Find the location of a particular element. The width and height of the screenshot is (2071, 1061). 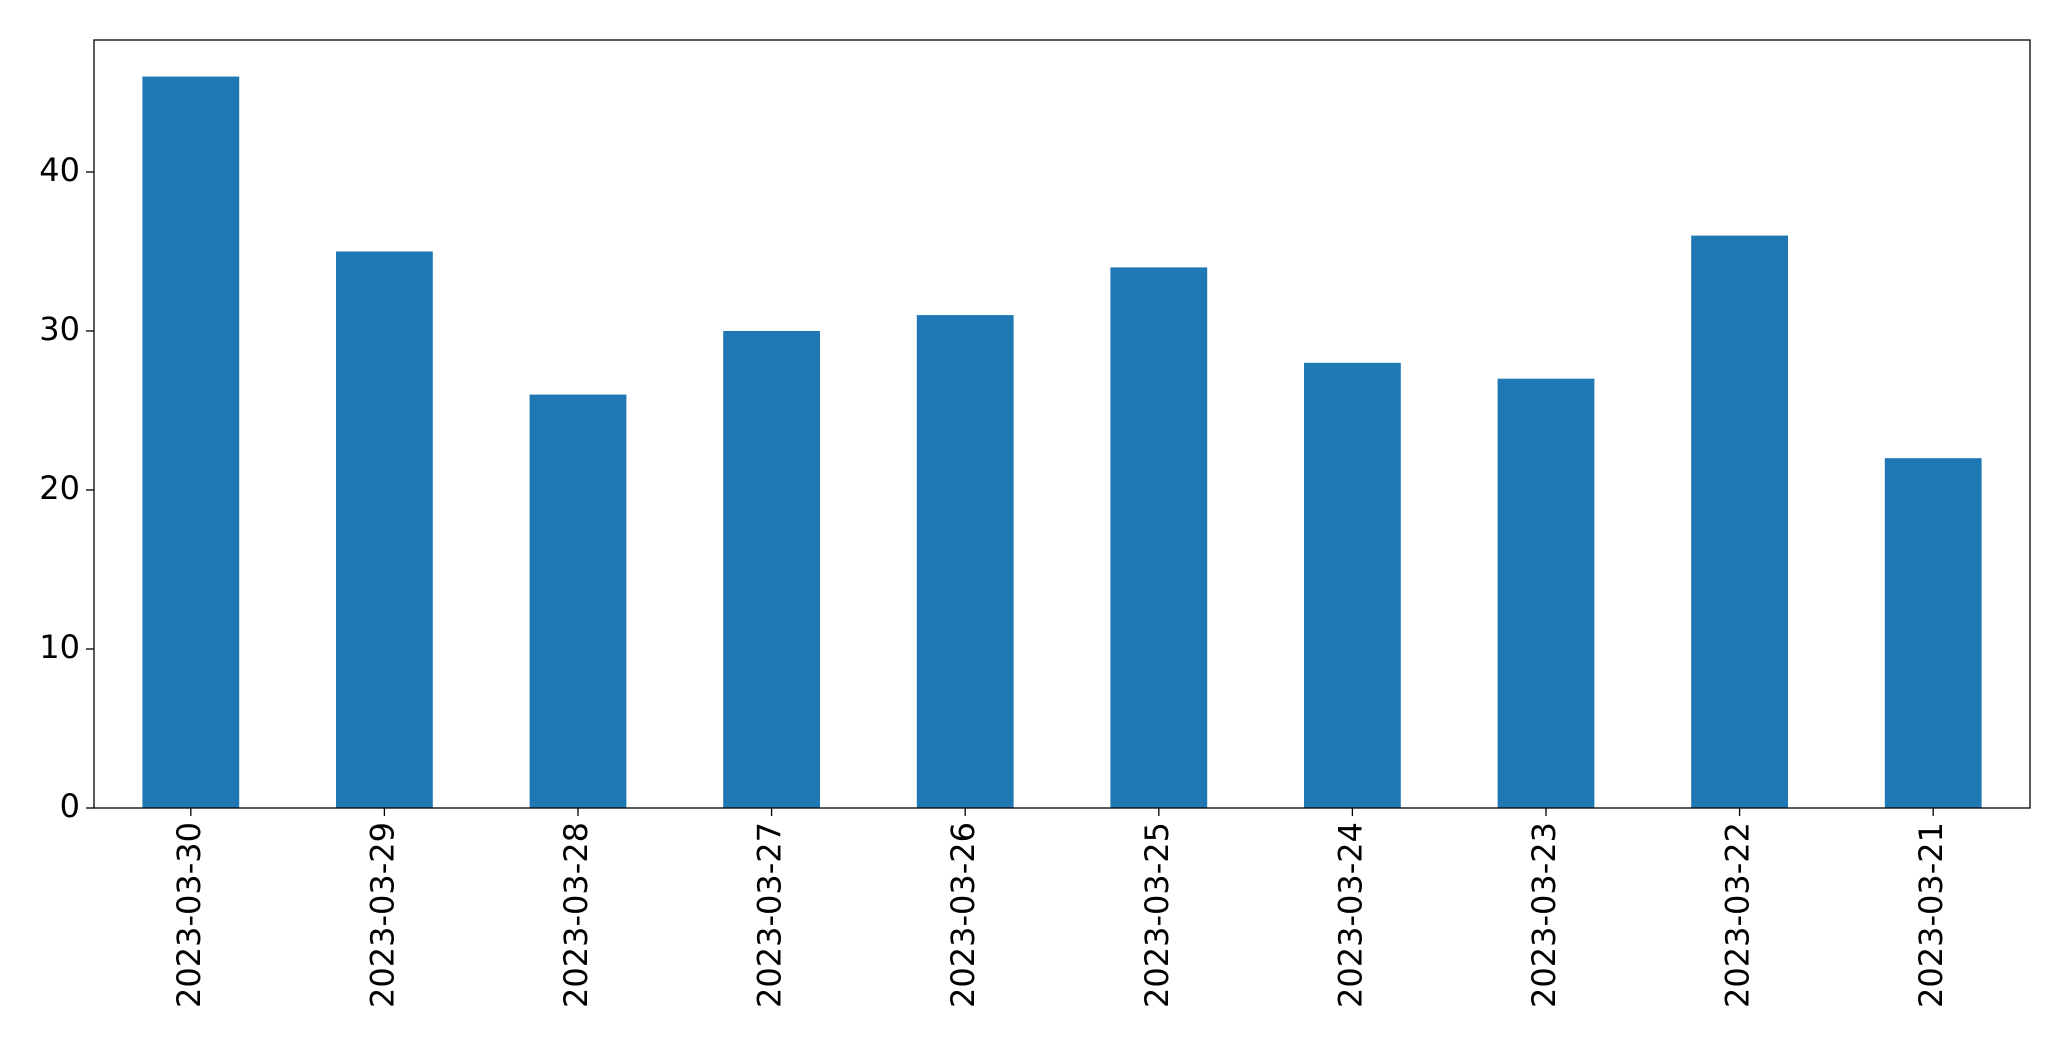

y-tick-label: 0 is located at coordinates (70, 806).